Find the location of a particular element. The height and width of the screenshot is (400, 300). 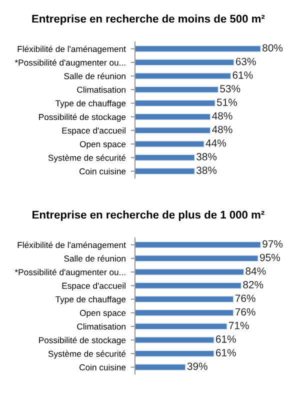

data-label: 39% is located at coordinates (197, 366).